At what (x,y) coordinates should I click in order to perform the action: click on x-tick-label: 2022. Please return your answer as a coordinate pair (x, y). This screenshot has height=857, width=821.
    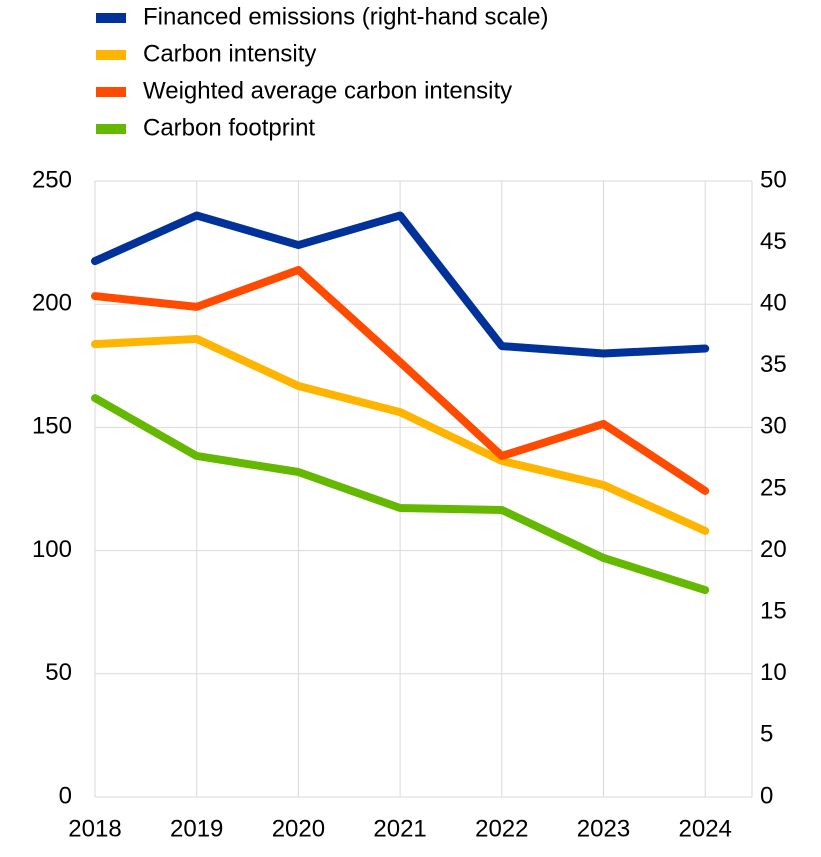
    Looking at the image, I should click on (501, 828).